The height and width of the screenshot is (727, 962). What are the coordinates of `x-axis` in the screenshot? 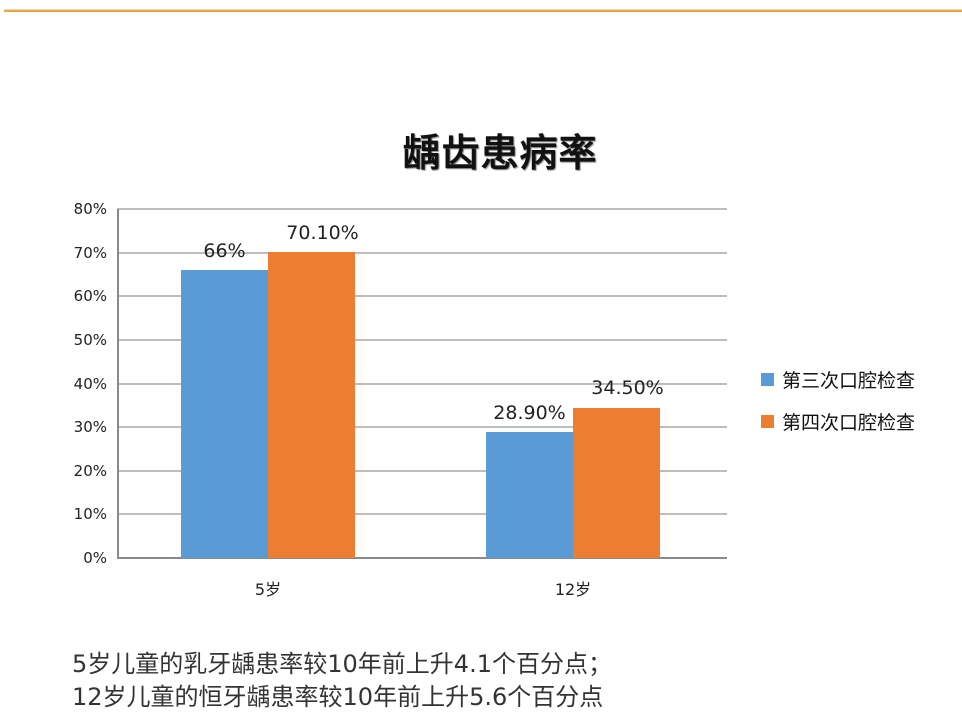 It's located at (422, 558).